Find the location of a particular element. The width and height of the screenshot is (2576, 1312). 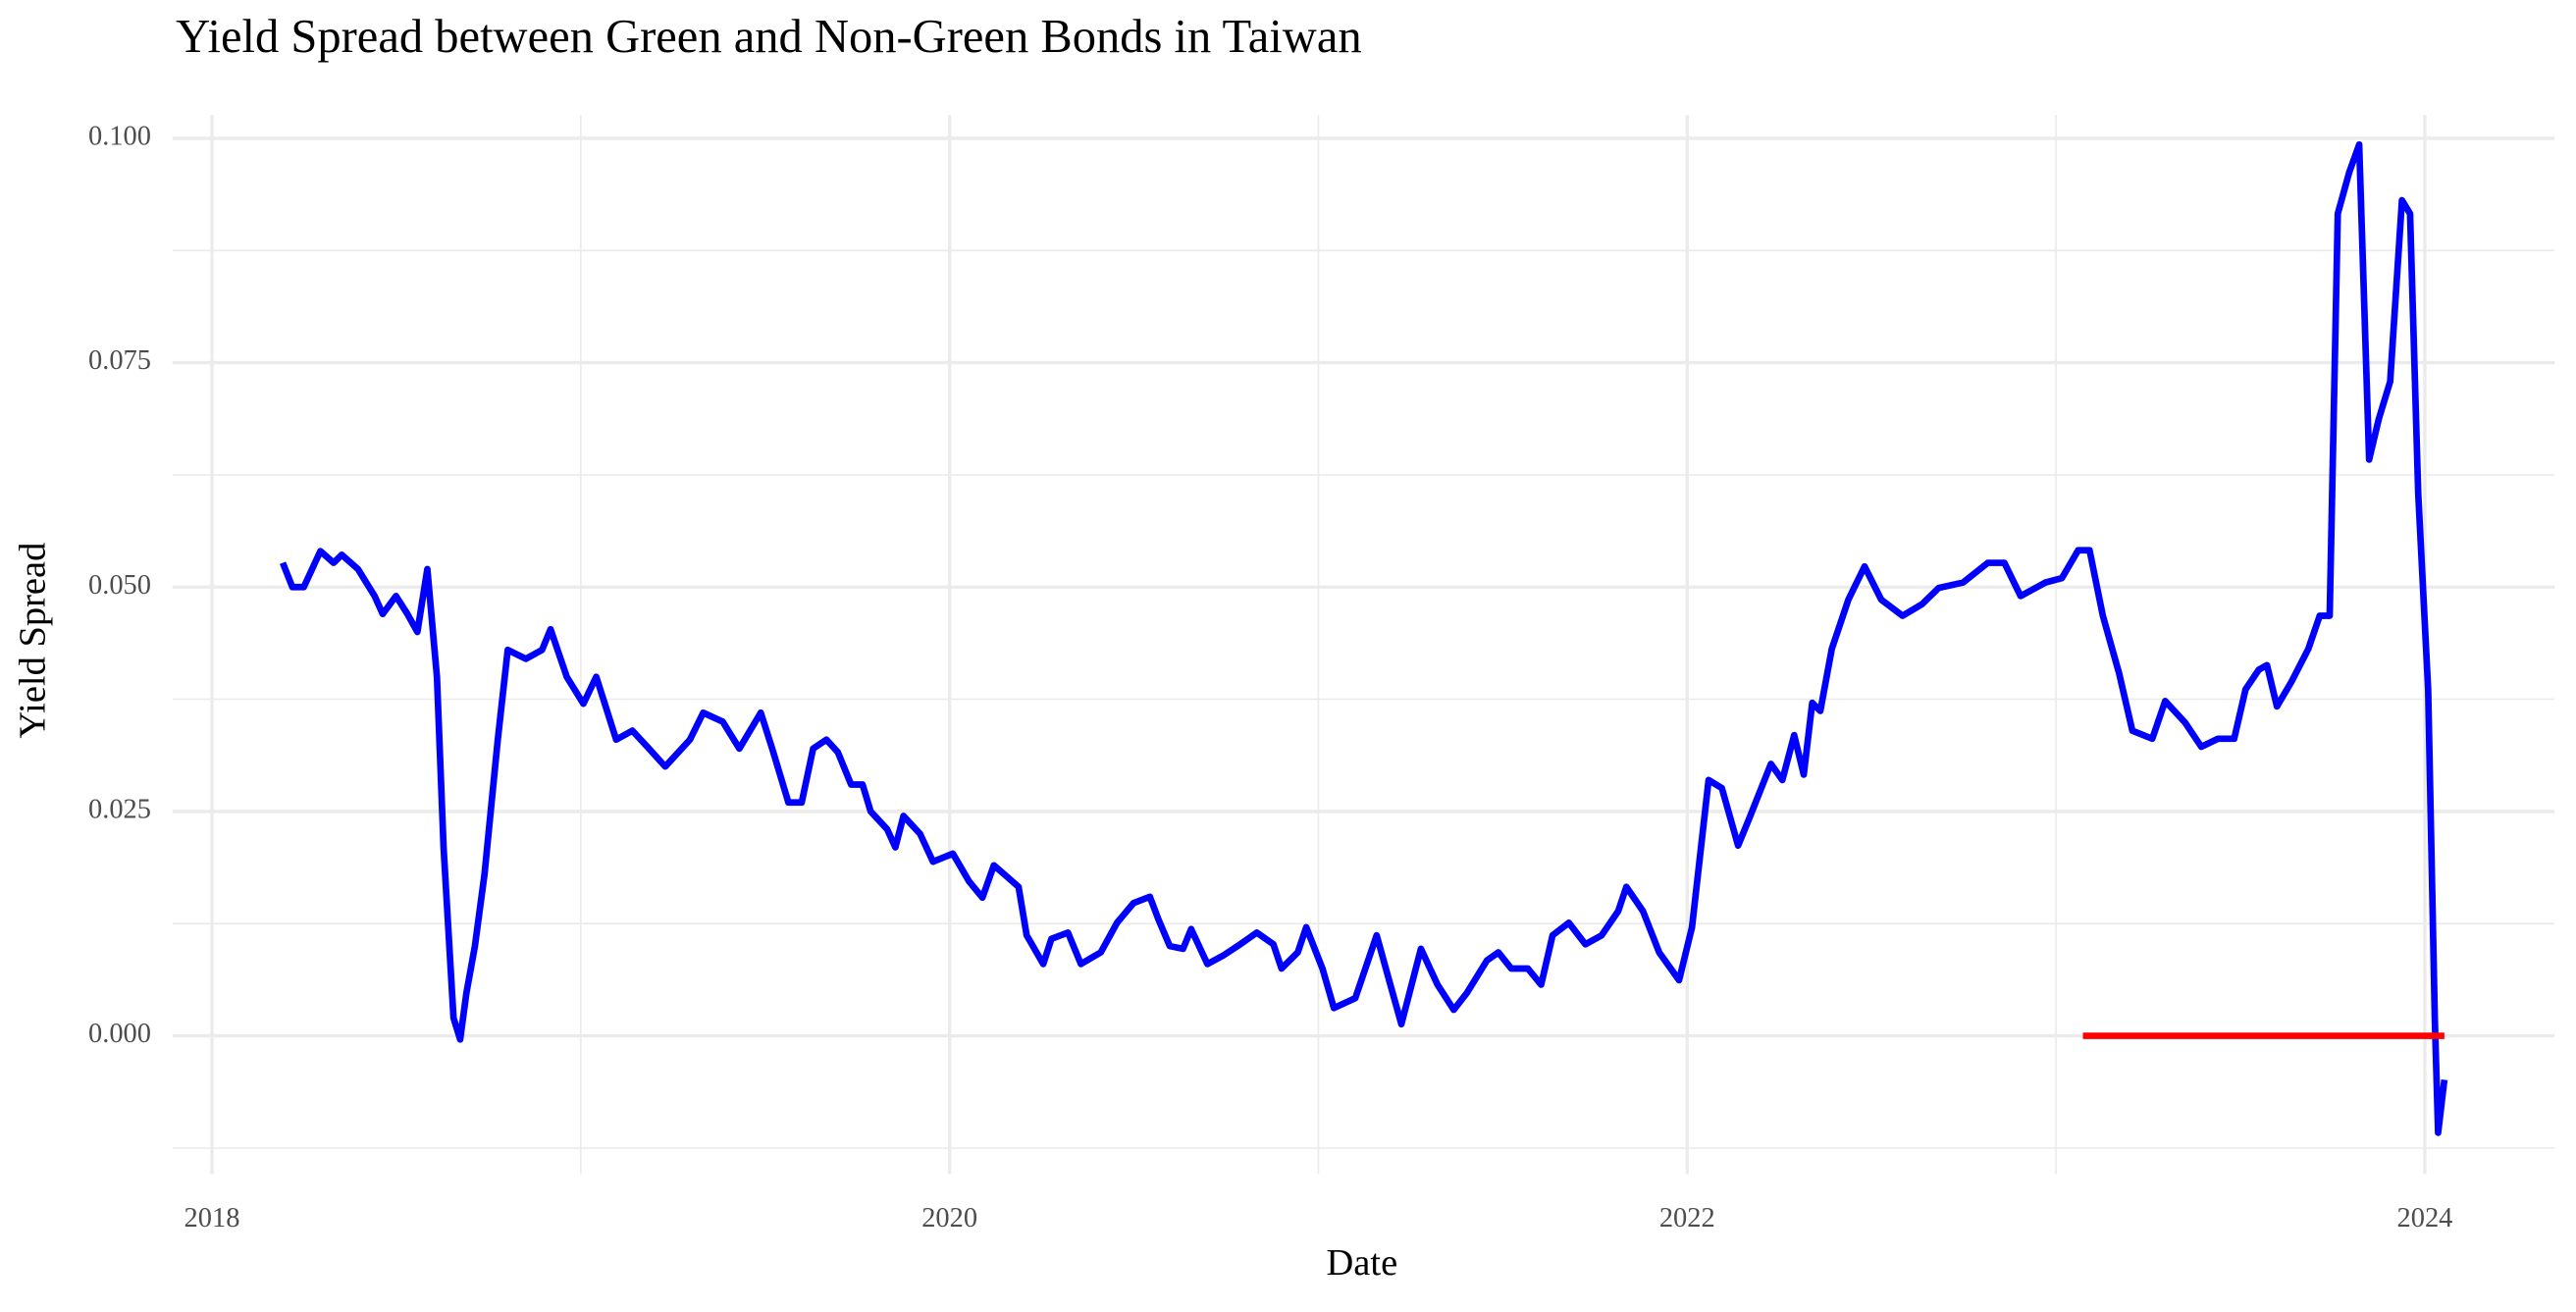

y-tick-label: 0.025 is located at coordinates (119, 809).